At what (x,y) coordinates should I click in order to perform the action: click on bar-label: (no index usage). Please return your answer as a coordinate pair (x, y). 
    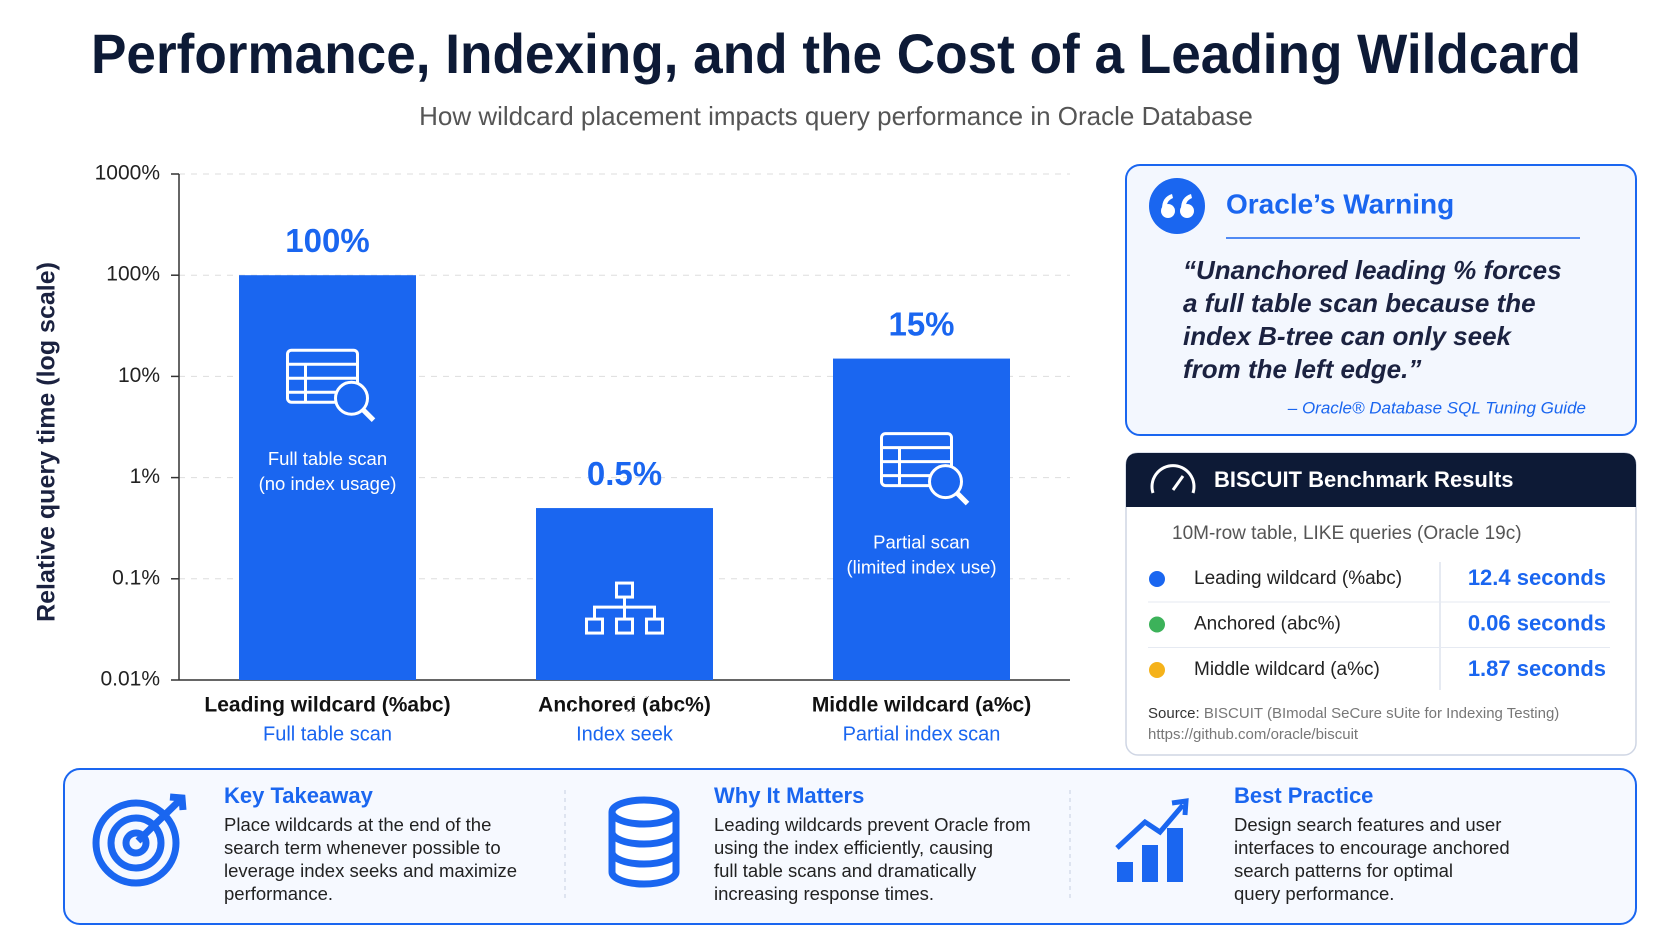
    Looking at the image, I should click on (328, 483).